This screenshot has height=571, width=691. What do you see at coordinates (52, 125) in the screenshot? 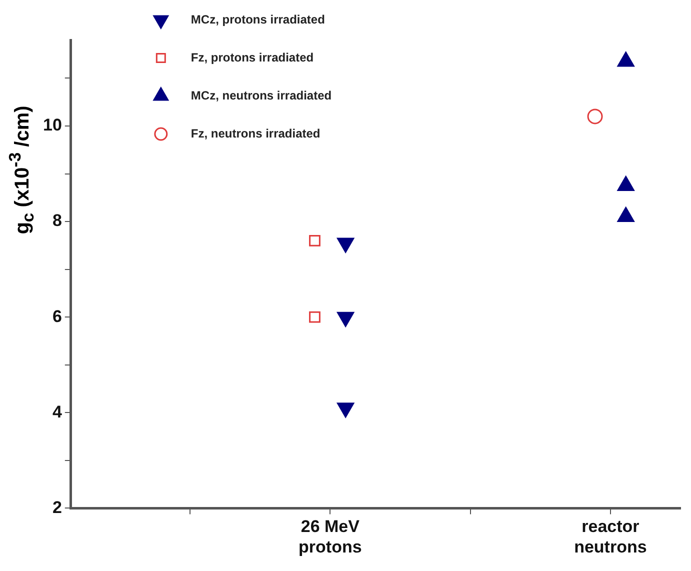
I see `y-tick-label: 10` at bounding box center [52, 125].